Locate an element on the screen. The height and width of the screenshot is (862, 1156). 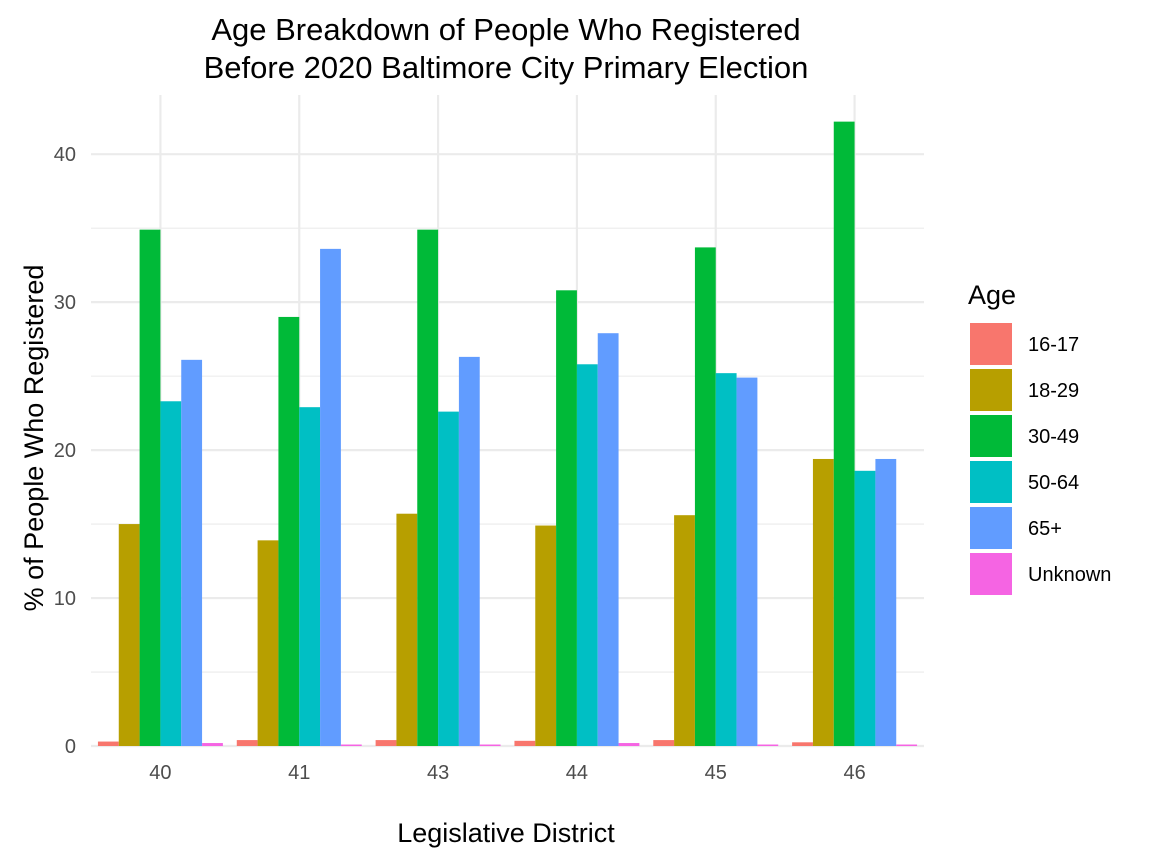
y-tick-label: 0 is located at coordinates (70, 747).